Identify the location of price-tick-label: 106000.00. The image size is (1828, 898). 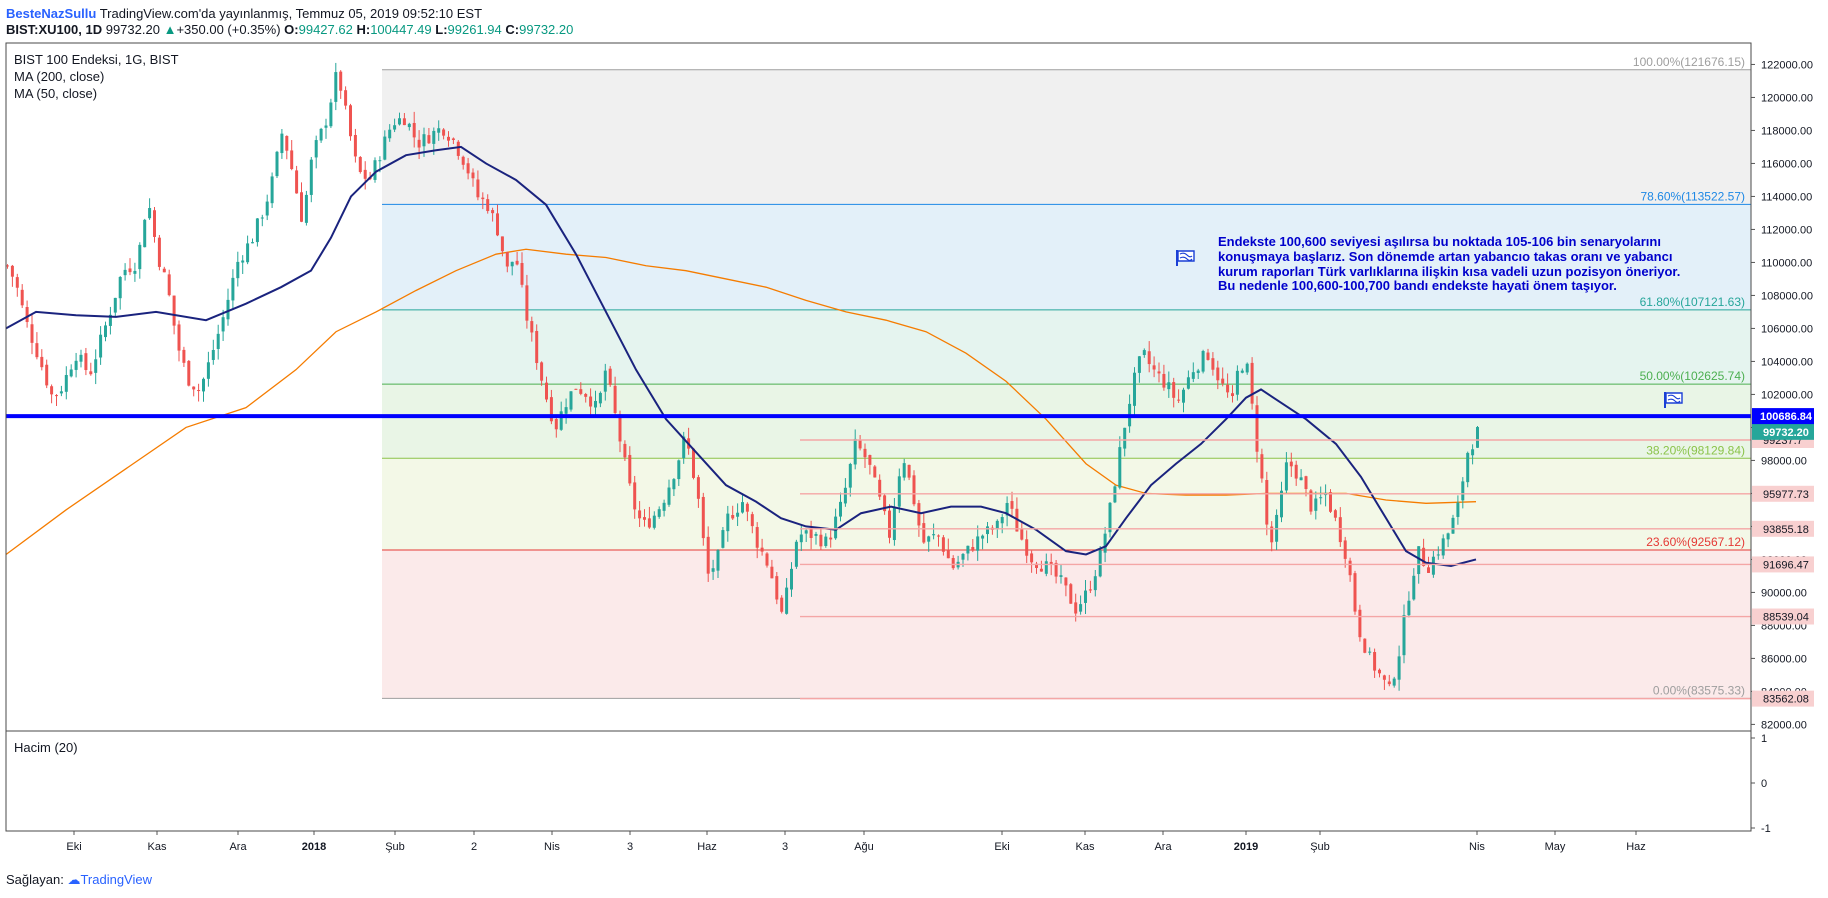
(1787, 329).